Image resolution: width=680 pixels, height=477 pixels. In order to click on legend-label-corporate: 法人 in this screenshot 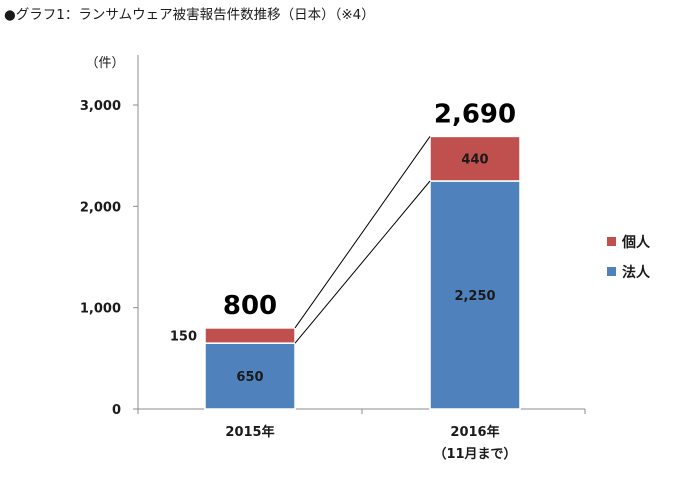, I will do `click(636, 272)`.